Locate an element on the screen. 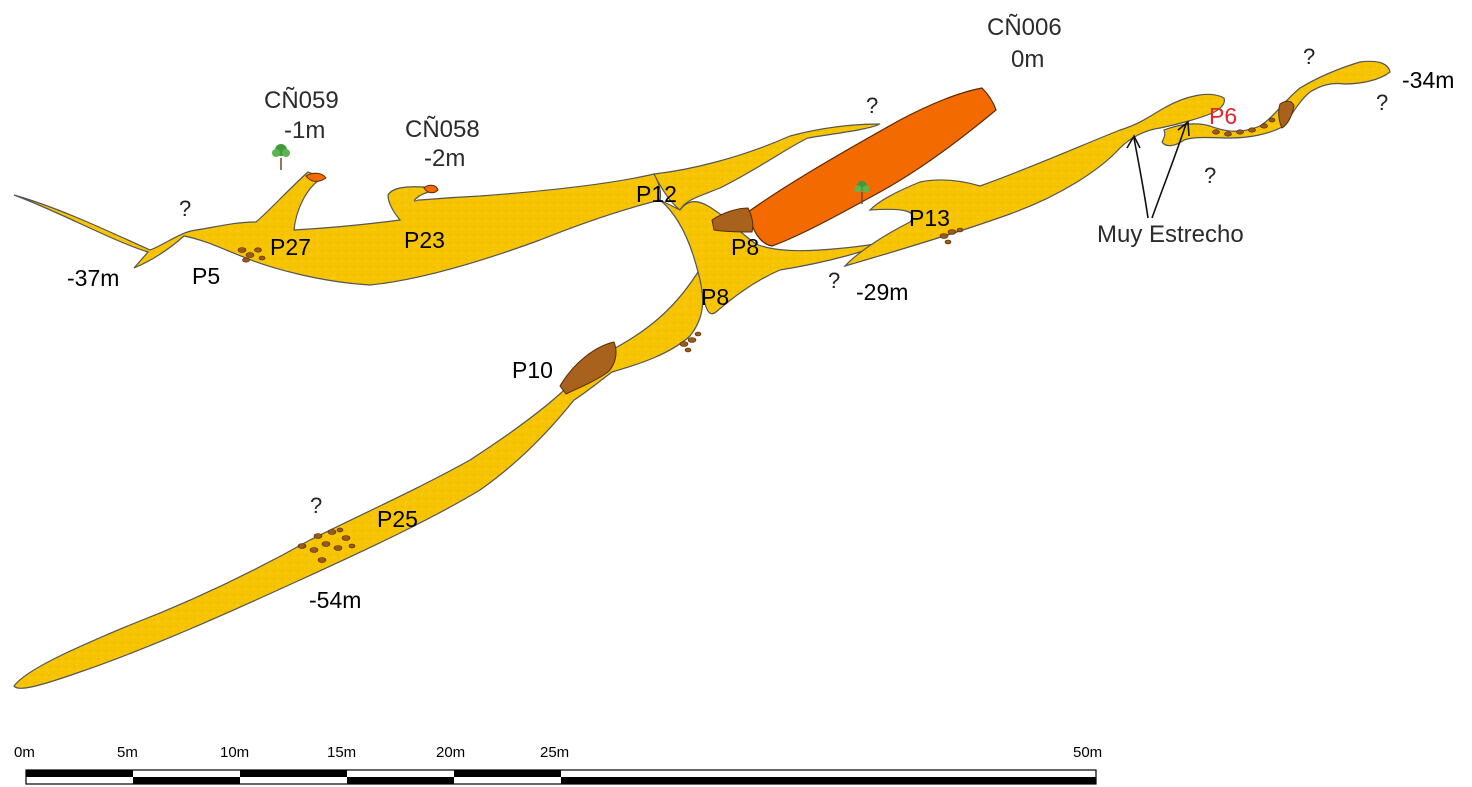 The height and width of the screenshot is (787, 1472). scale-label: 20m is located at coordinates (450, 752).